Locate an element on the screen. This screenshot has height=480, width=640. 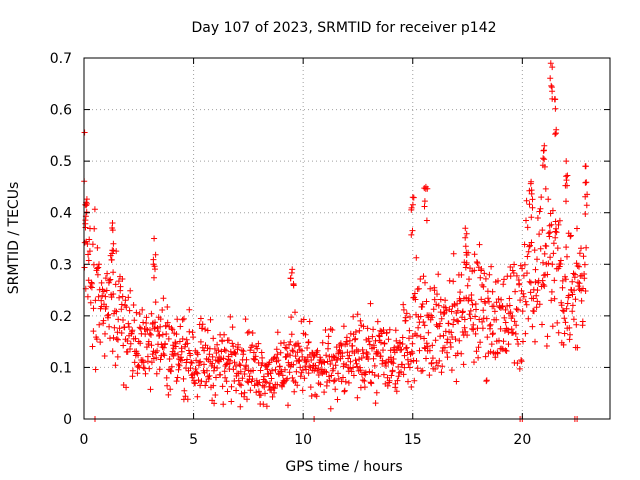
x-tick-label: 15 is located at coordinates (413, 440).